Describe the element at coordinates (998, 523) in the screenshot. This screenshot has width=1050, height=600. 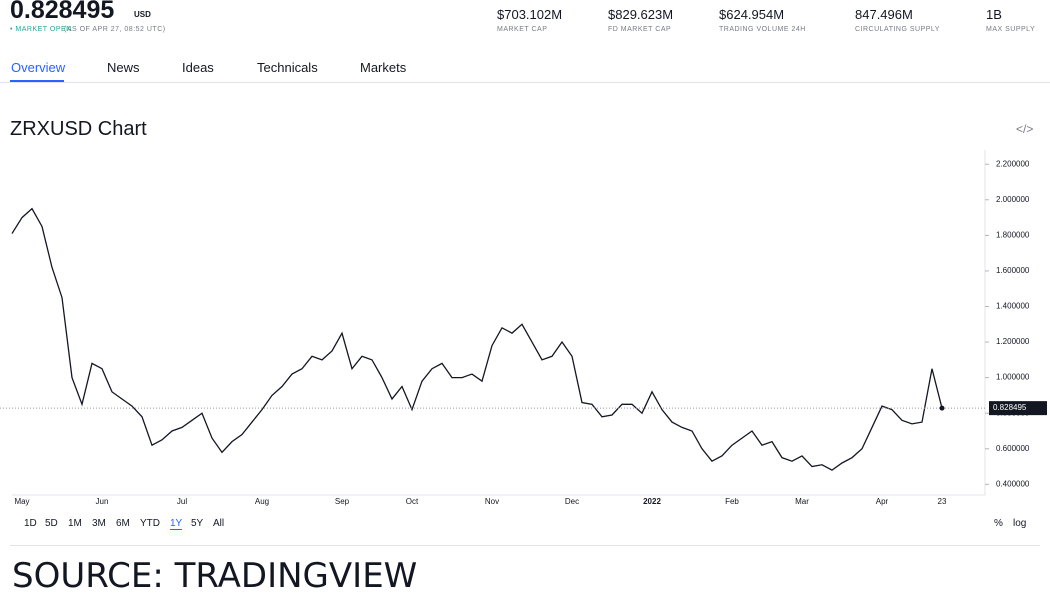
I see `scale-option: %` at that location.